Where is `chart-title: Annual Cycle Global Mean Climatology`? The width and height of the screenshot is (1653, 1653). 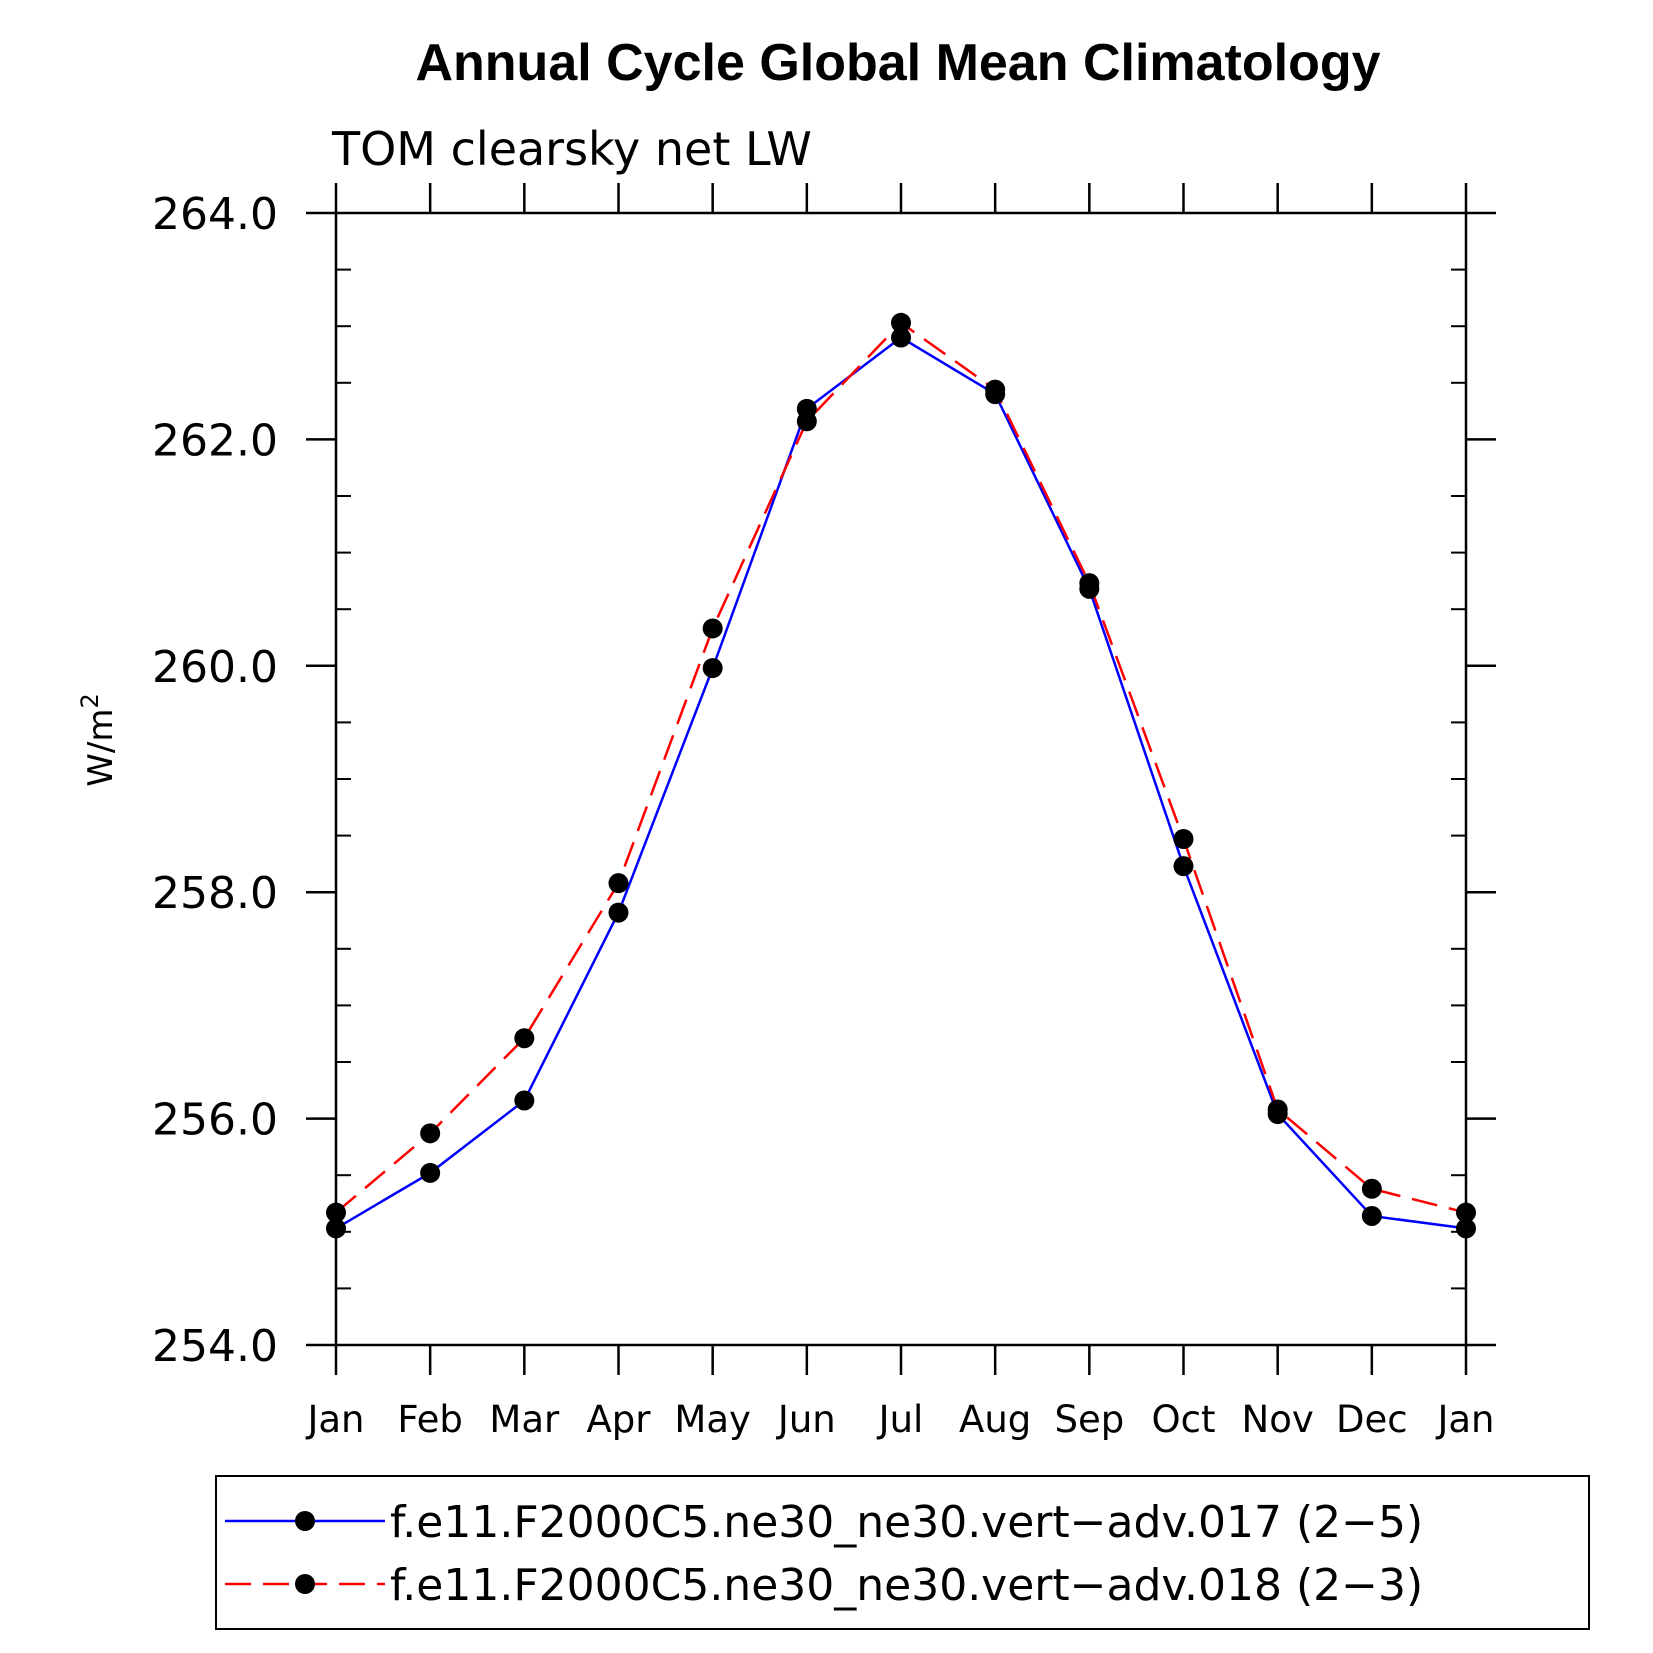 chart-title: Annual Cycle Global Mean Climatology is located at coordinates (897, 63).